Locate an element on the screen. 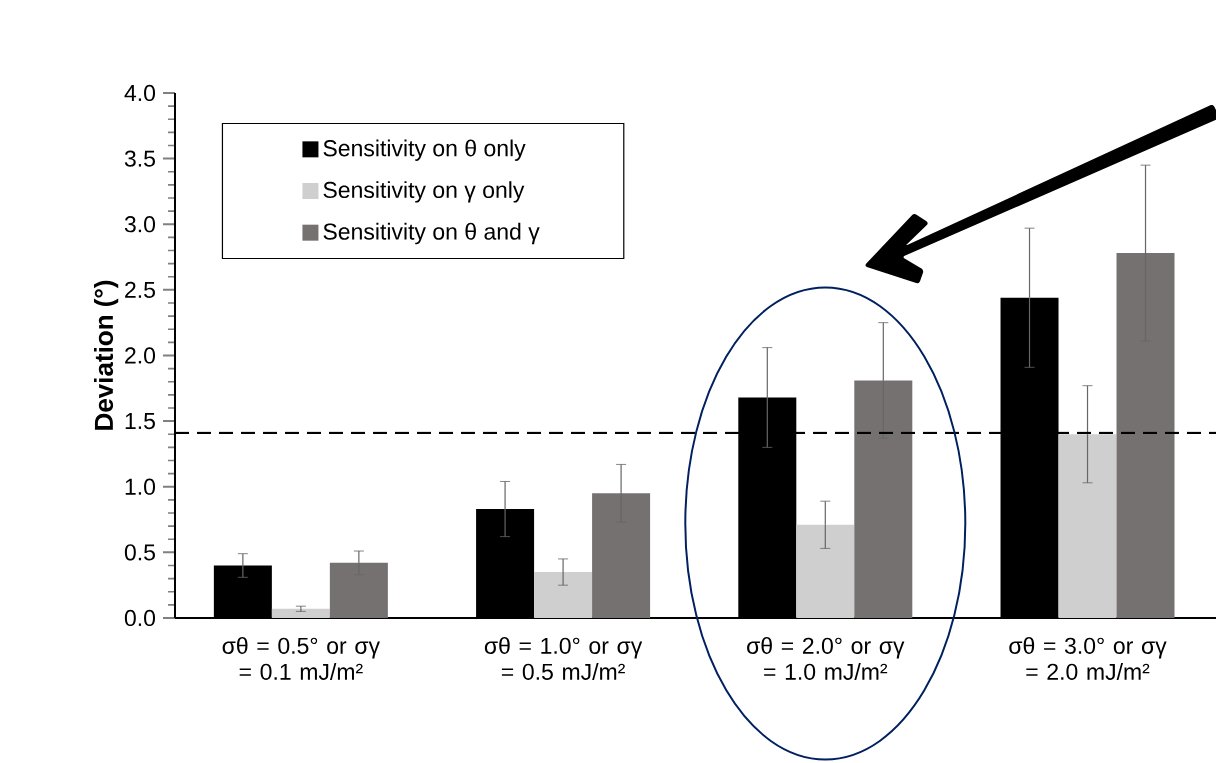 The width and height of the screenshot is (1216, 763). y-tick-label: 2.5 is located at coordinates (140, 289).